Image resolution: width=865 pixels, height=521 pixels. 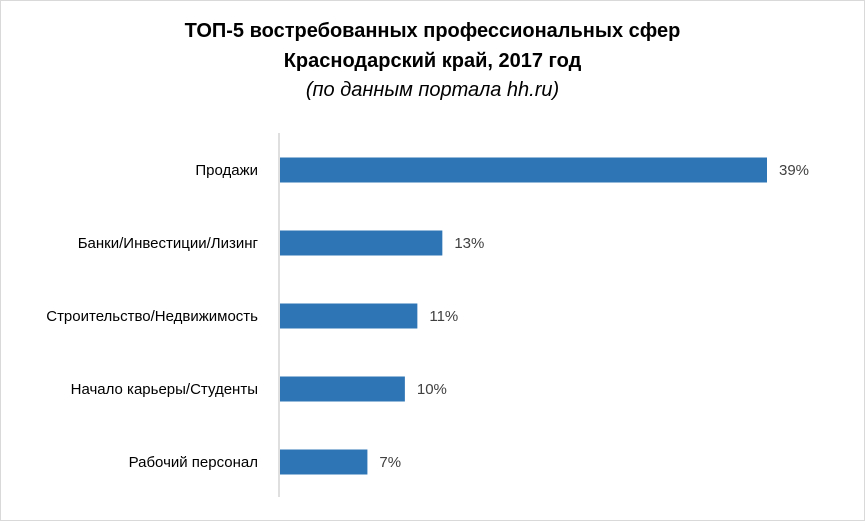 I want to click on chart-subtitle: (по данным портала hh.ru), so click(x=432, y=90).